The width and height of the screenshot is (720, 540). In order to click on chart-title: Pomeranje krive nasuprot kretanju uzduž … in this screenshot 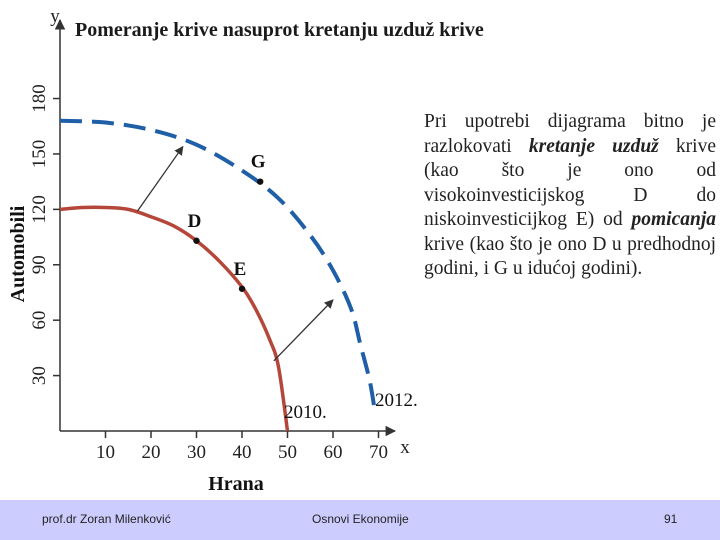, I will do `click(279, 30)`.